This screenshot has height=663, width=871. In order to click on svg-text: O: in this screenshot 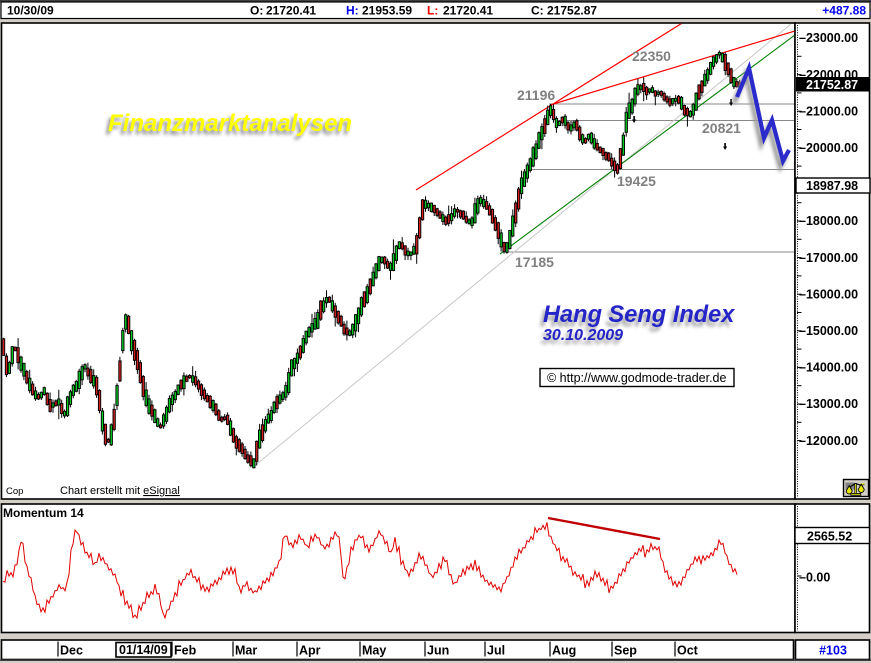, I will do `click(256, 11)`.